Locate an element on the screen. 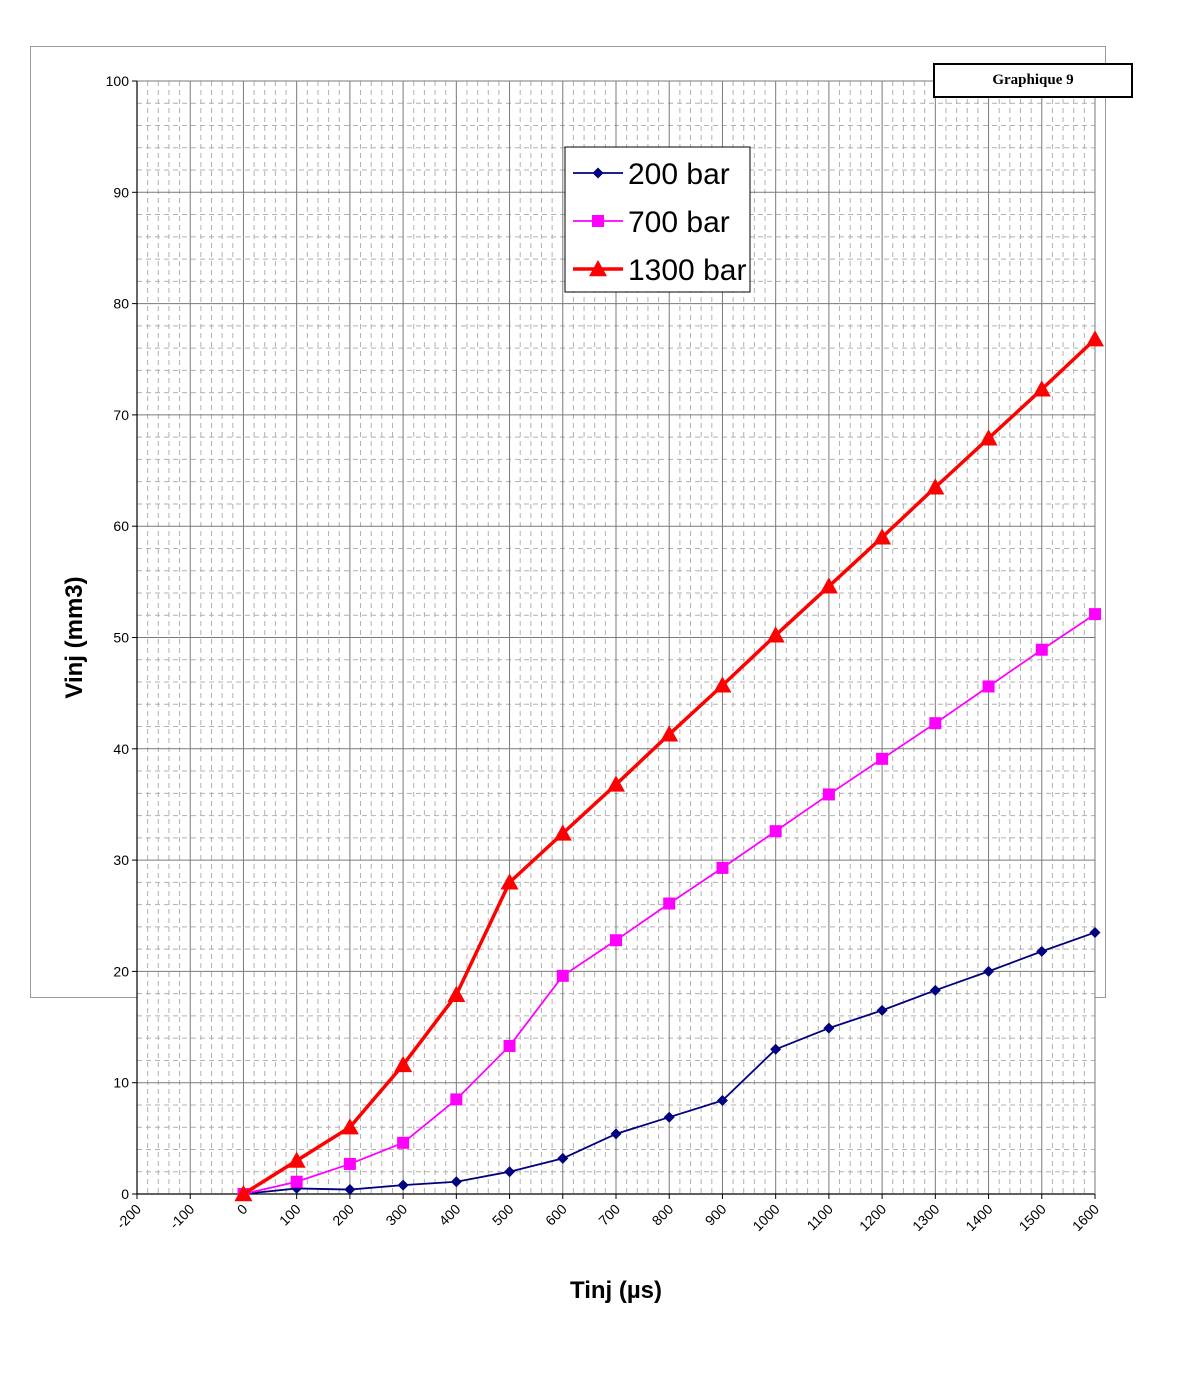 Image resolution: width=1178 pixels, height=1384 pixels. x-tick-label: -100 is located at coordinates (181, 1216).